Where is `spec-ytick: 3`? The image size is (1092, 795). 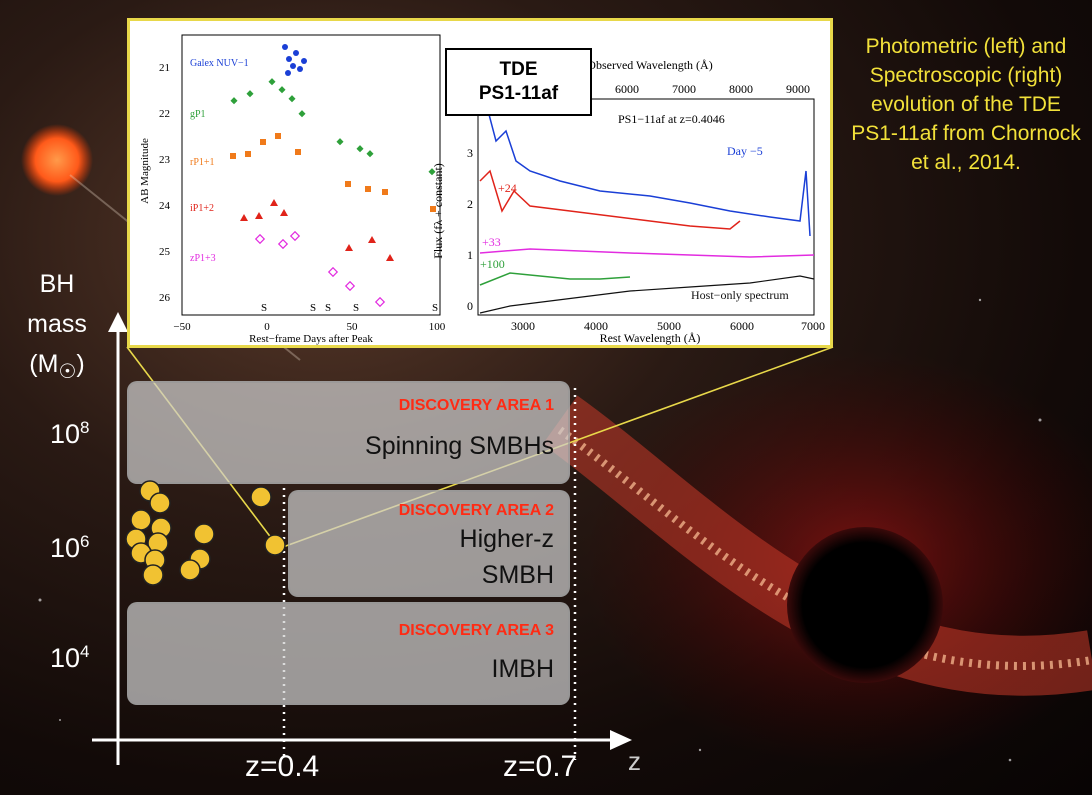 spec-ytick: 3 is located at coordinates (470, 153).